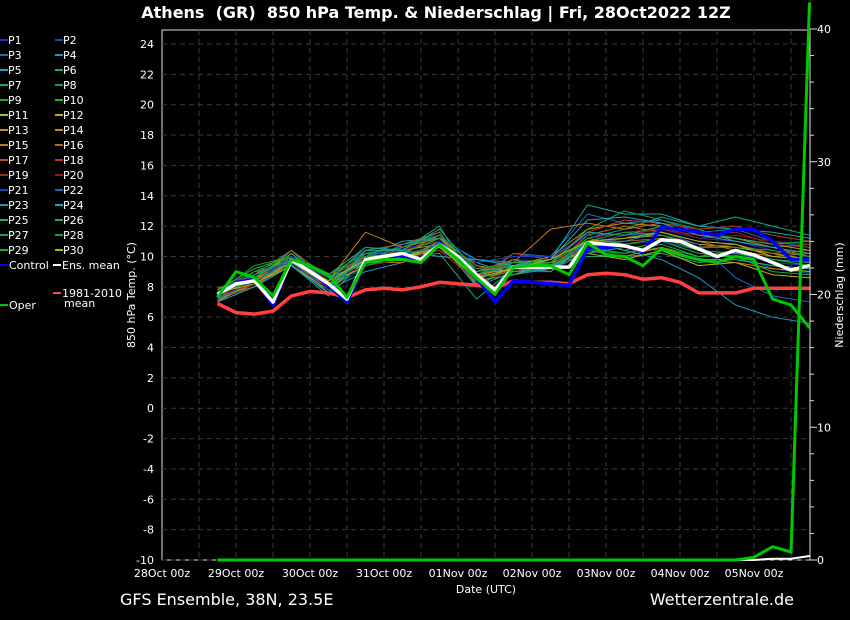 This screenshot has width=850, height=620. What do you see at coordinates (79, 303) in the screenshot?
I see `legend-label-clim-2: mean` at bounding box center [79, 303].